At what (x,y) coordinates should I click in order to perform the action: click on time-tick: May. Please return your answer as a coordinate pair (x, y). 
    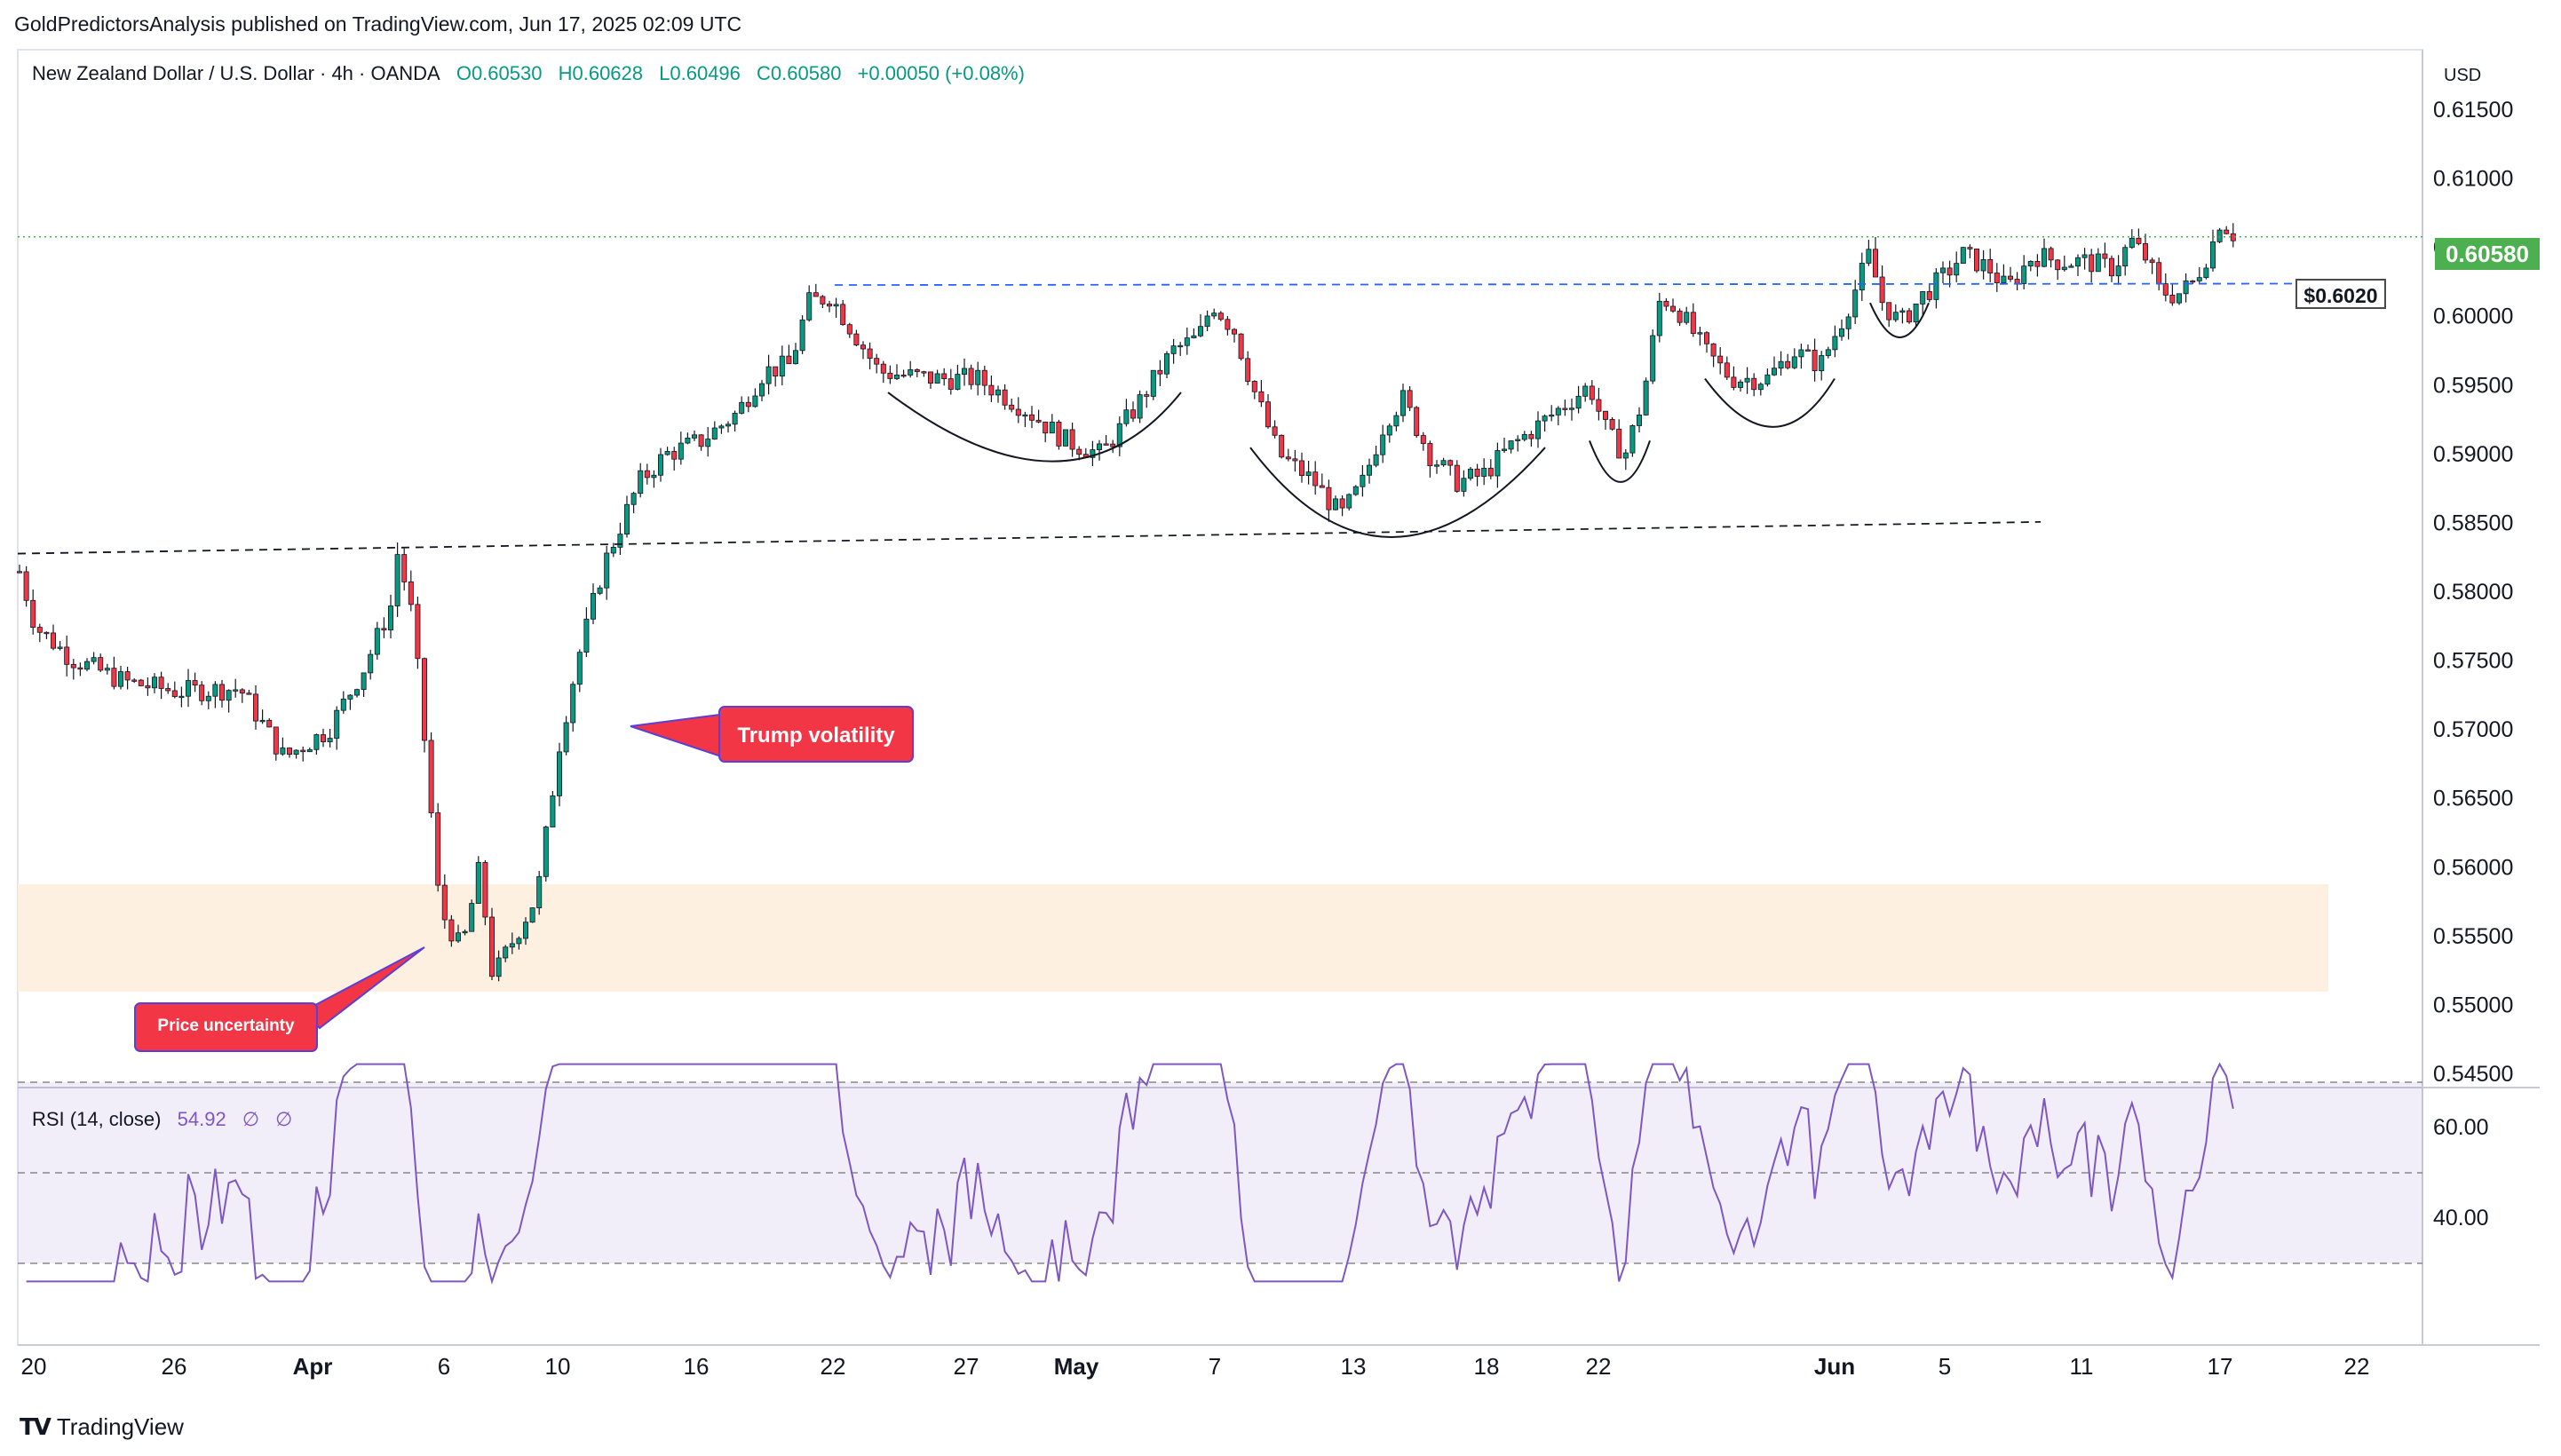
    Looking at the image, I should click on (1076, 1366).